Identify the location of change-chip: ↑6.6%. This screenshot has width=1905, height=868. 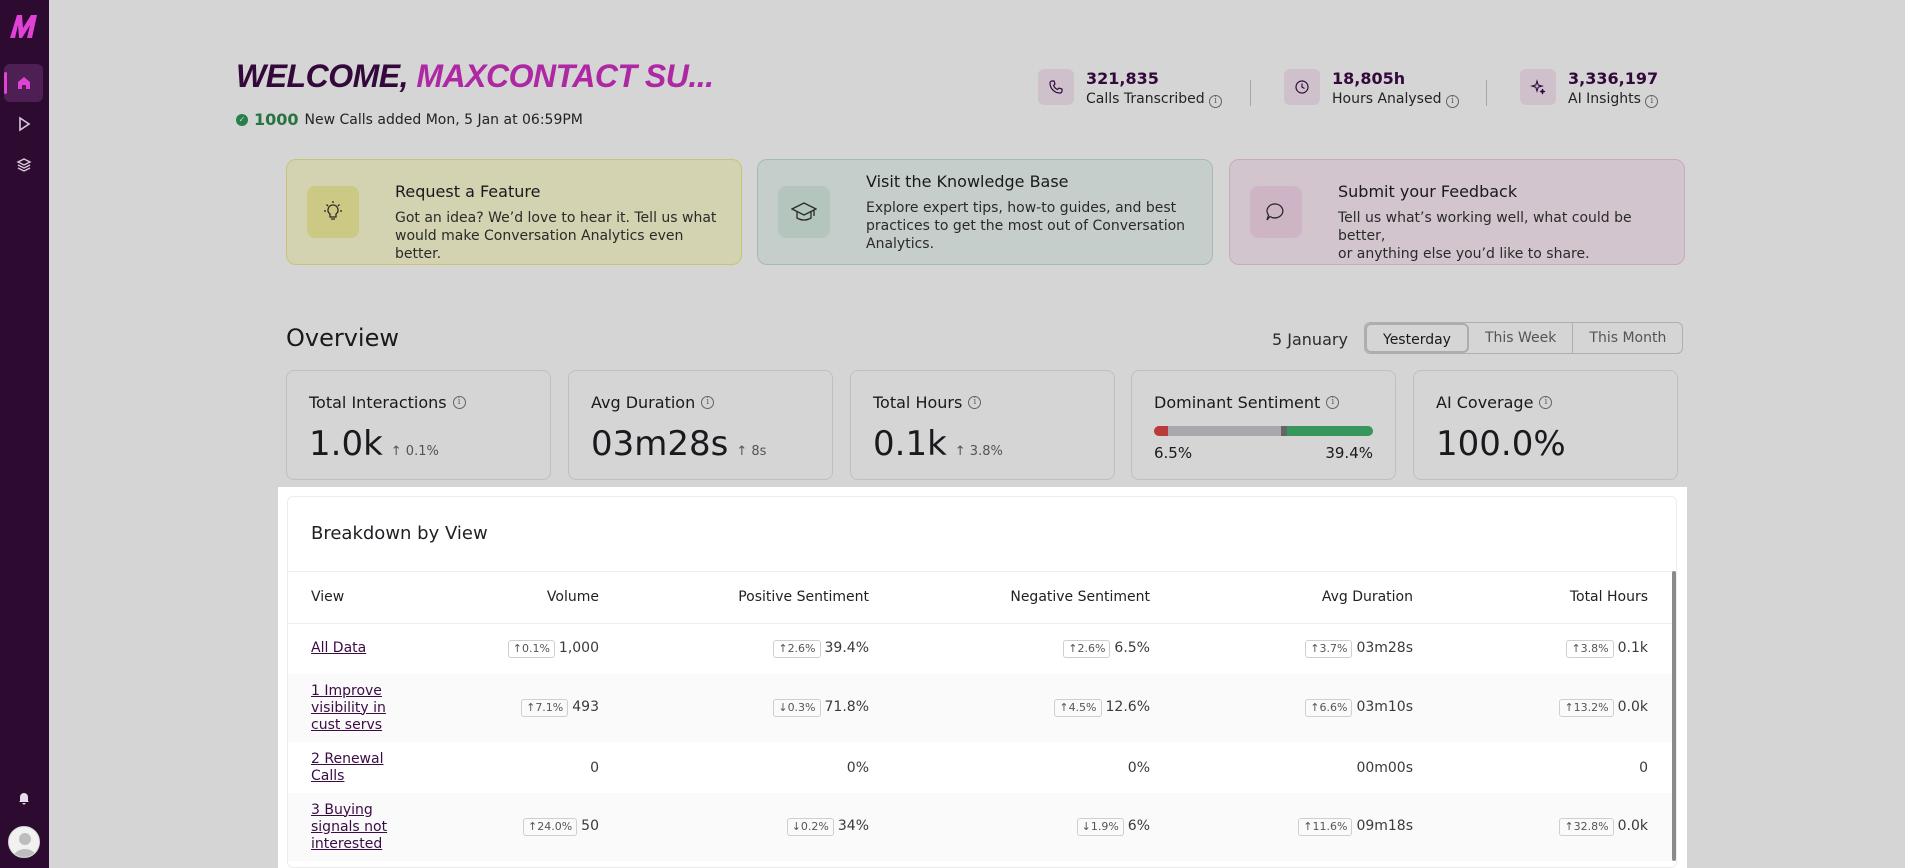
(1329, 708).